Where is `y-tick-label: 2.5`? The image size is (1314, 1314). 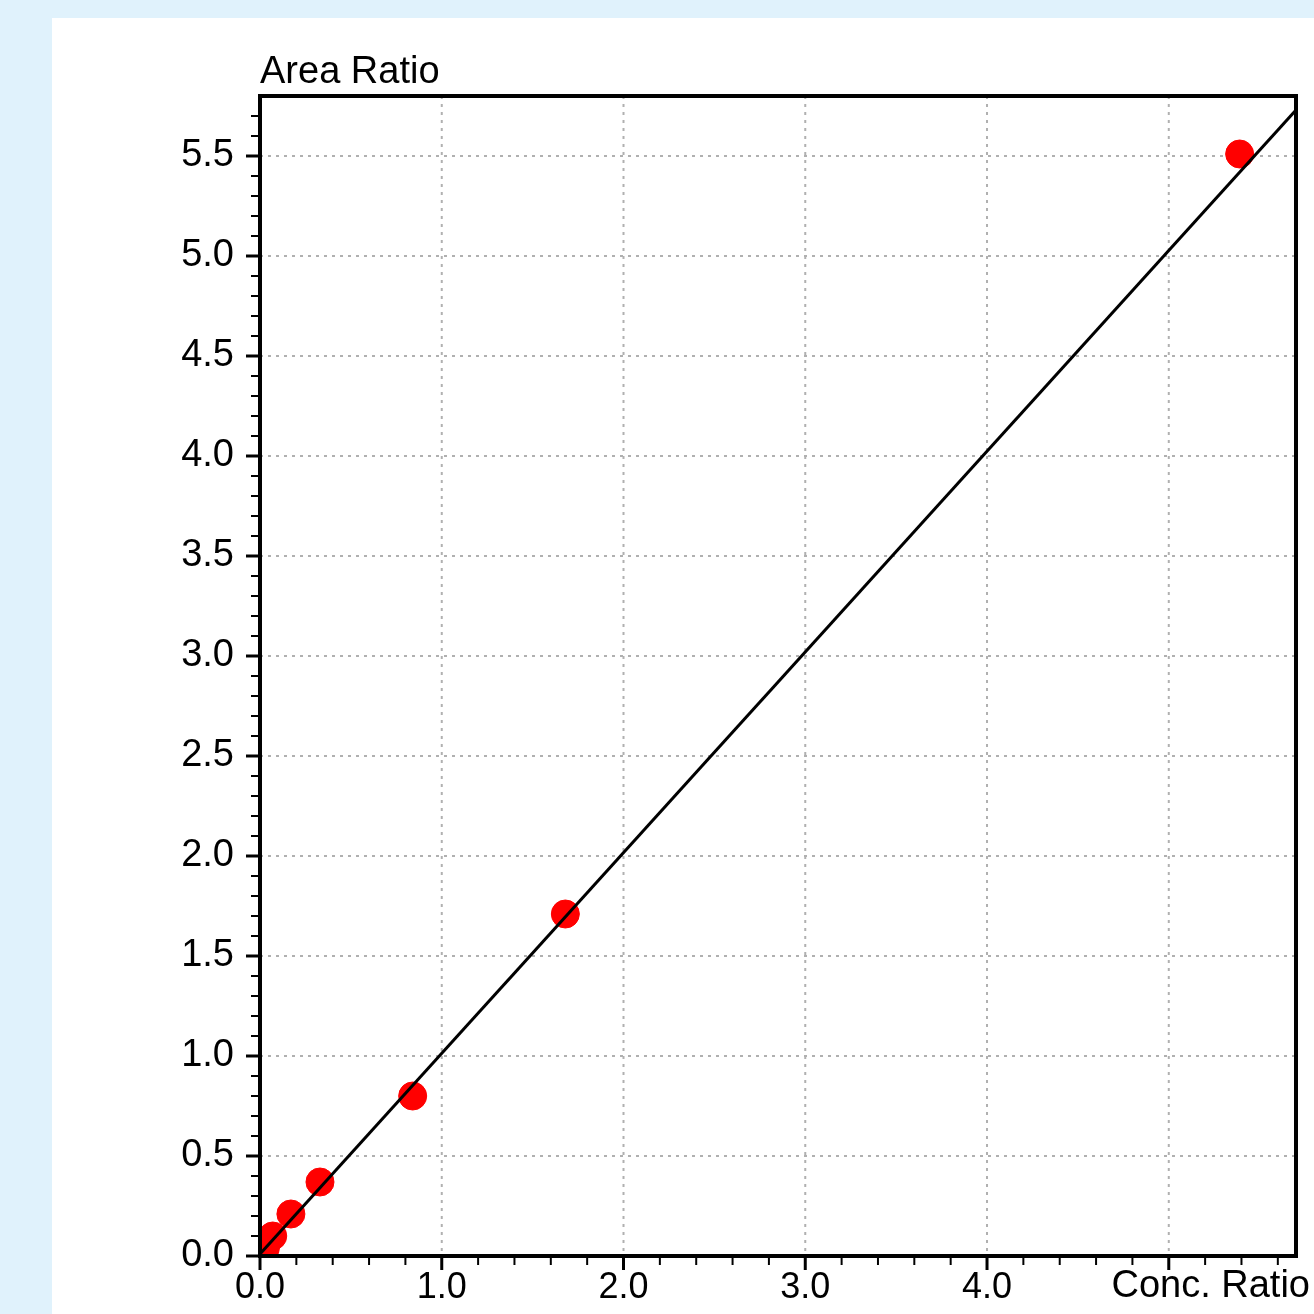 y-tick-label: 2.5 is located at coordinates (207, 753).